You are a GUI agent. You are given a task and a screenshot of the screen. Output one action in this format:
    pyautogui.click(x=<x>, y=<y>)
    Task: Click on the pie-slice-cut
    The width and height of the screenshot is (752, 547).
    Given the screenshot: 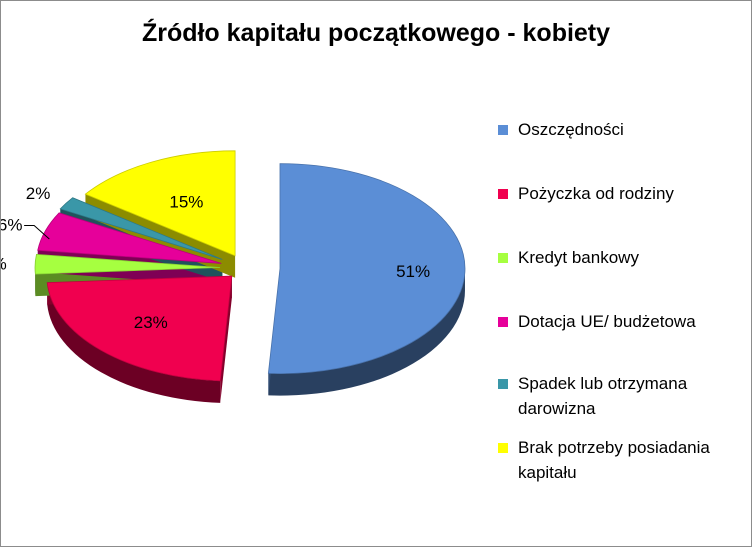 What is the action you would take?
    pyautogui.click(x=226, y=339)
    